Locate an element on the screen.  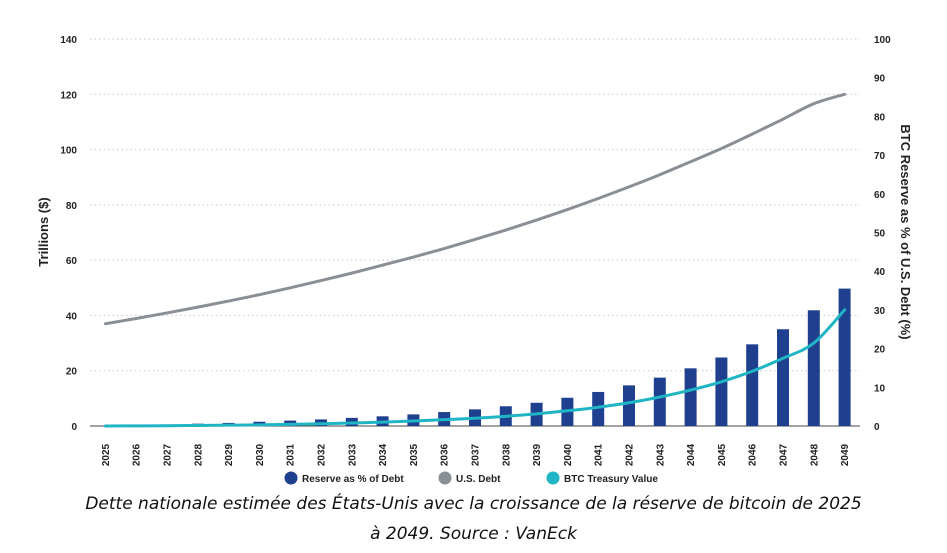
x-tick-label: 2046 is located at coordinates (753, 454).